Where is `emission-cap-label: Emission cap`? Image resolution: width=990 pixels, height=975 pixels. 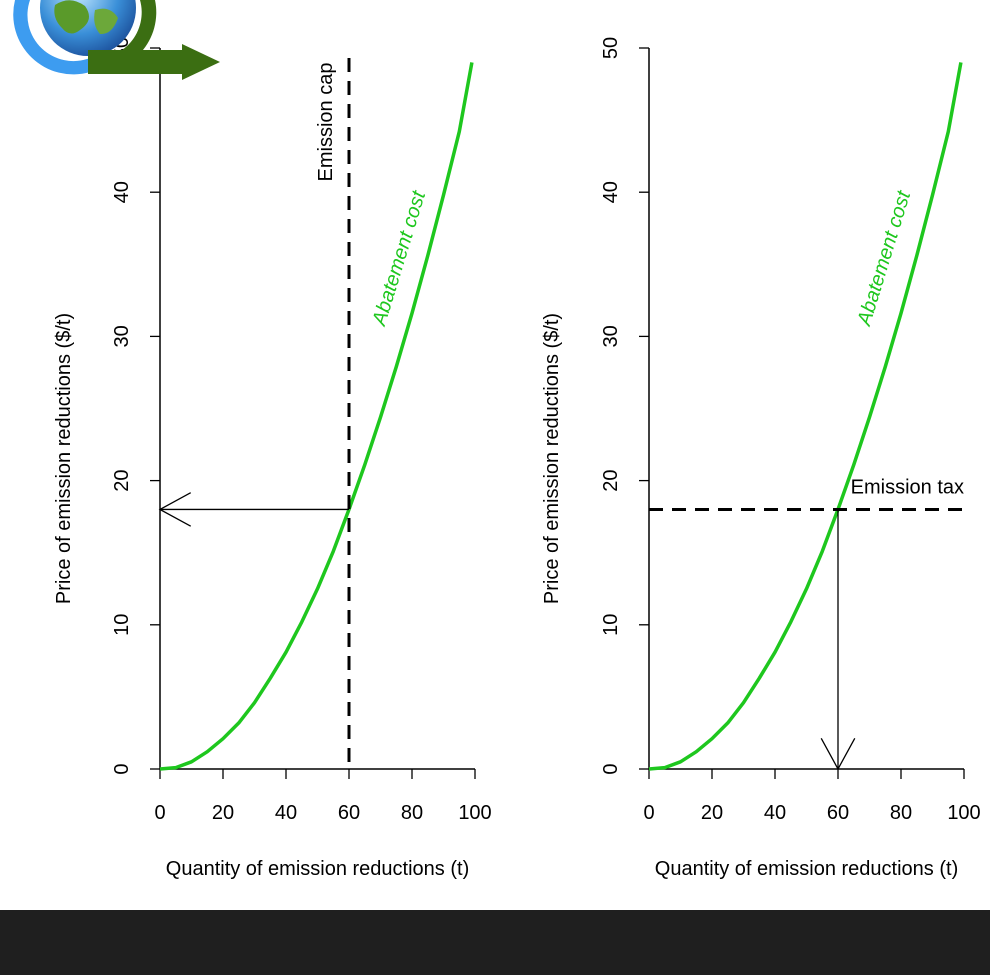
emission-cap-label: Emission cap is located at coordinates (326, 122).